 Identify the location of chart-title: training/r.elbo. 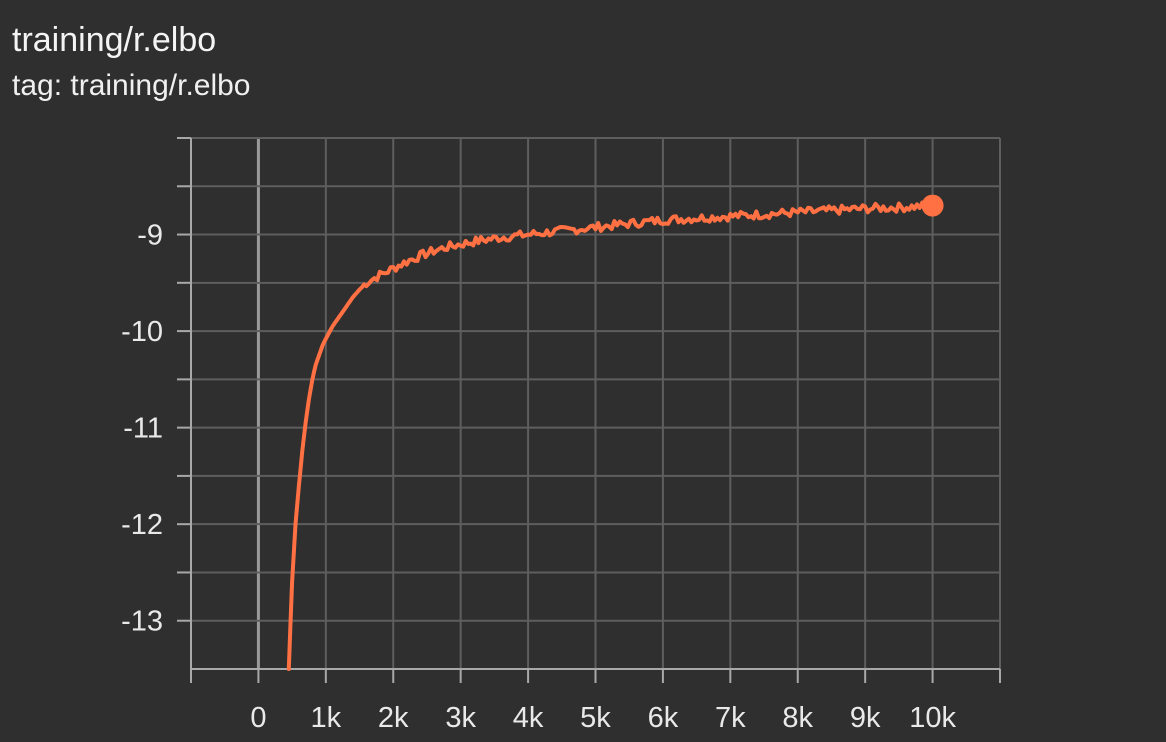
(114, 40).